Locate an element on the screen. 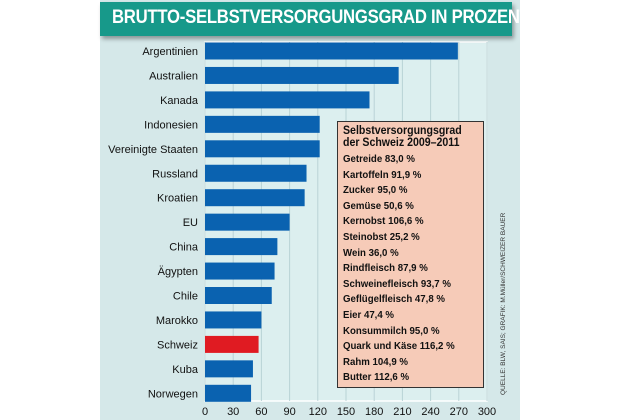  category-label: Australien is located at coordinates (173, 76).